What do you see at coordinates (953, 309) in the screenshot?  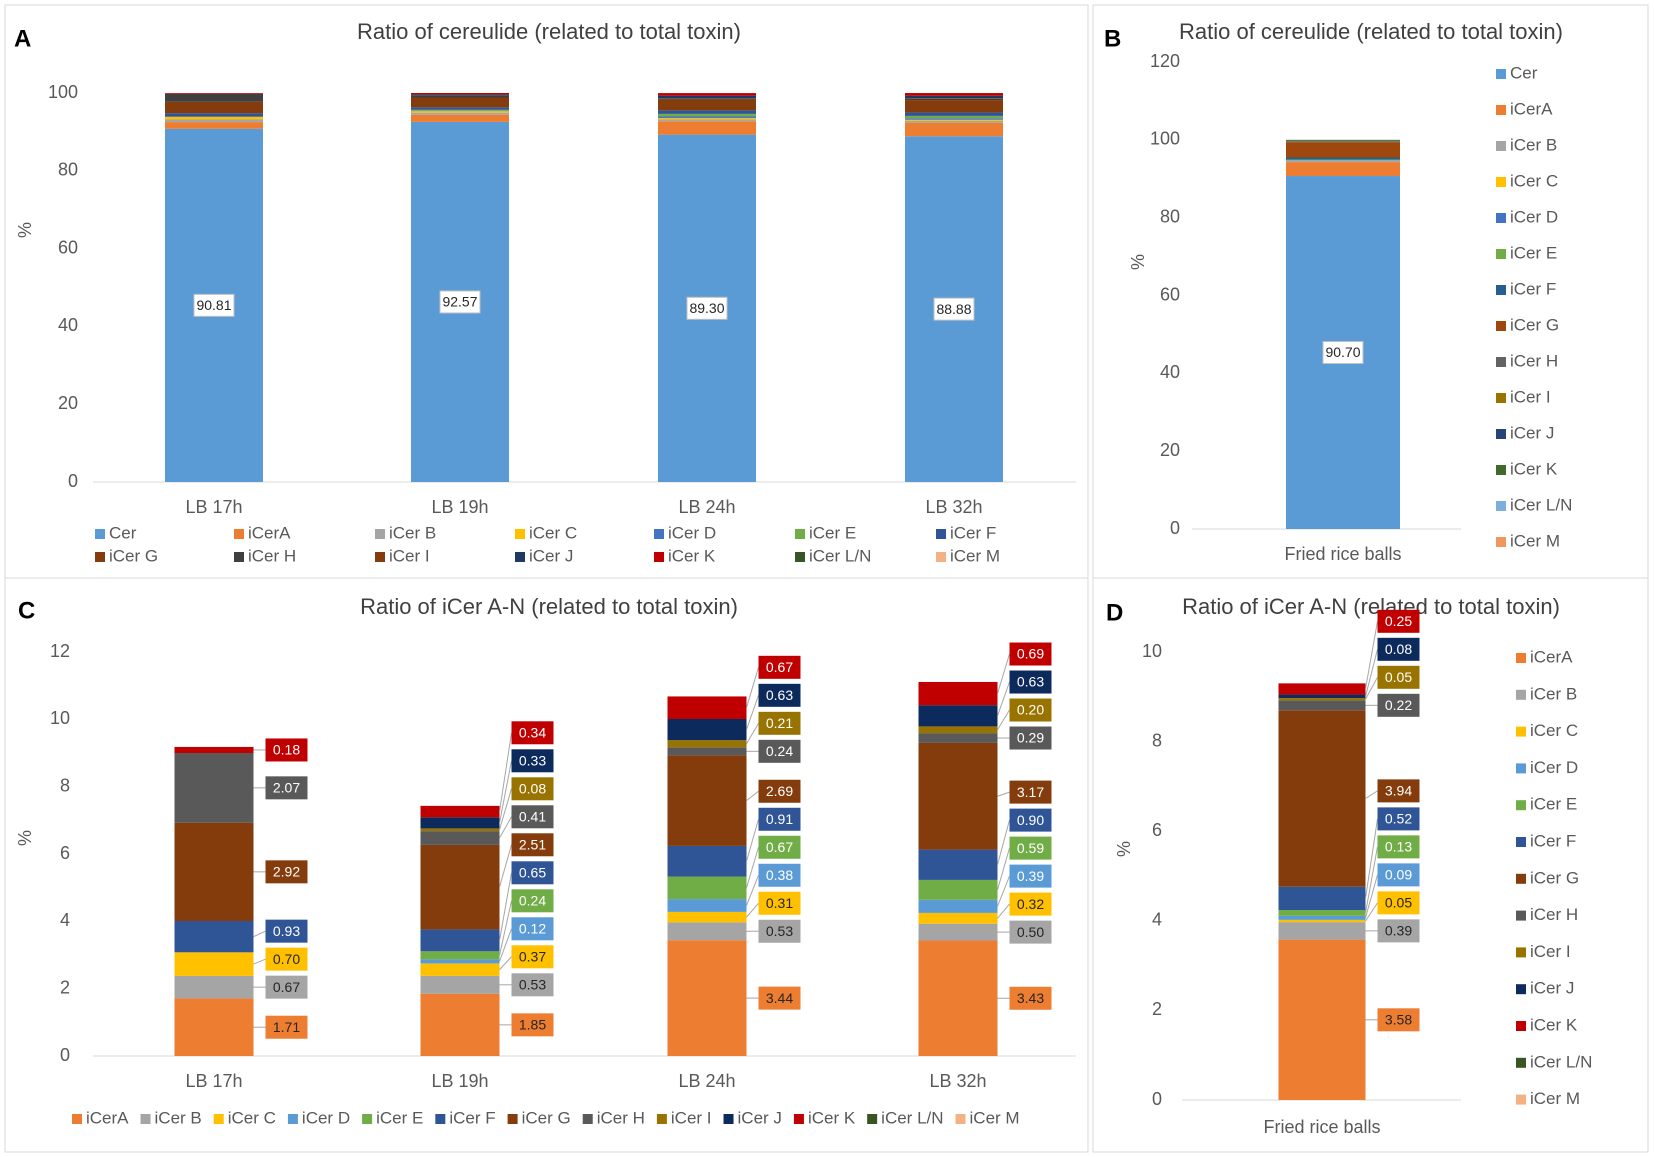 I see `value-label: 88.88` at bounding box center [953, 309].